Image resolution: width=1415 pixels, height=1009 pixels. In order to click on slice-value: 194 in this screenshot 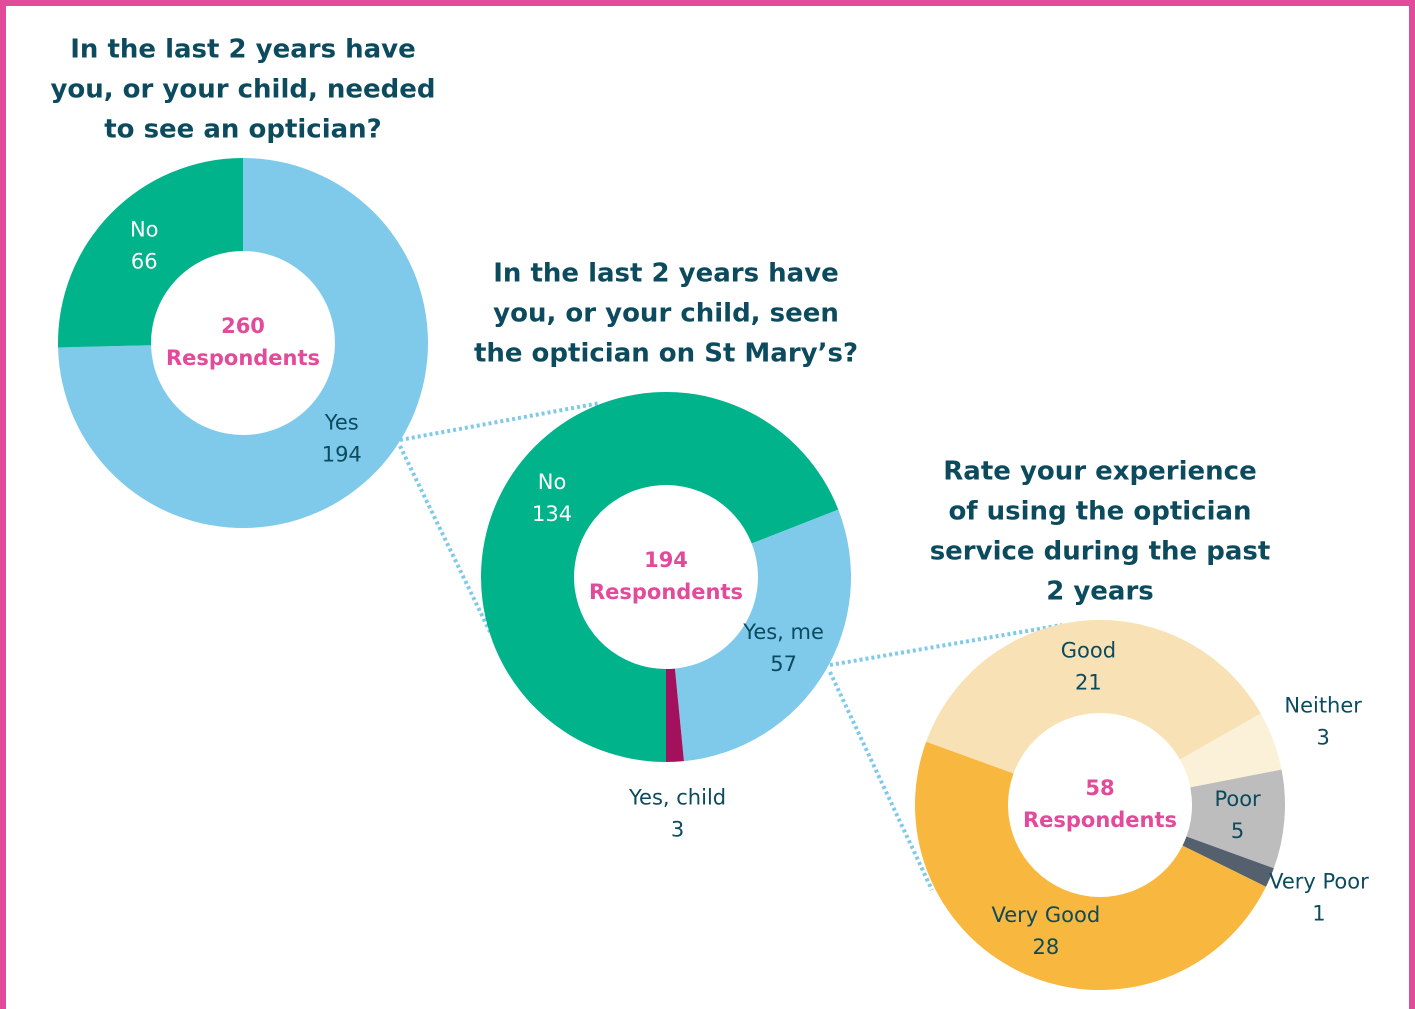, I will do `click(342, 454)`.